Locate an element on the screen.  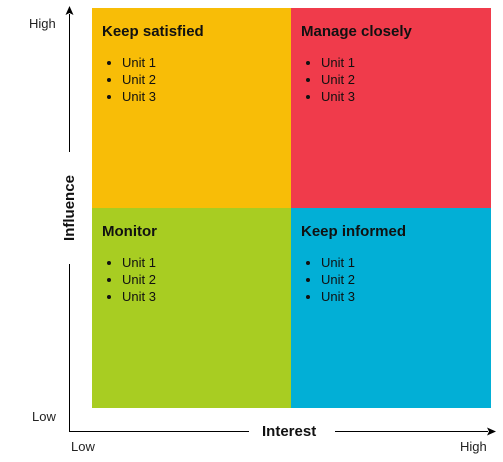
y-axis-low-label: Low is located at coordinates (44, 416).